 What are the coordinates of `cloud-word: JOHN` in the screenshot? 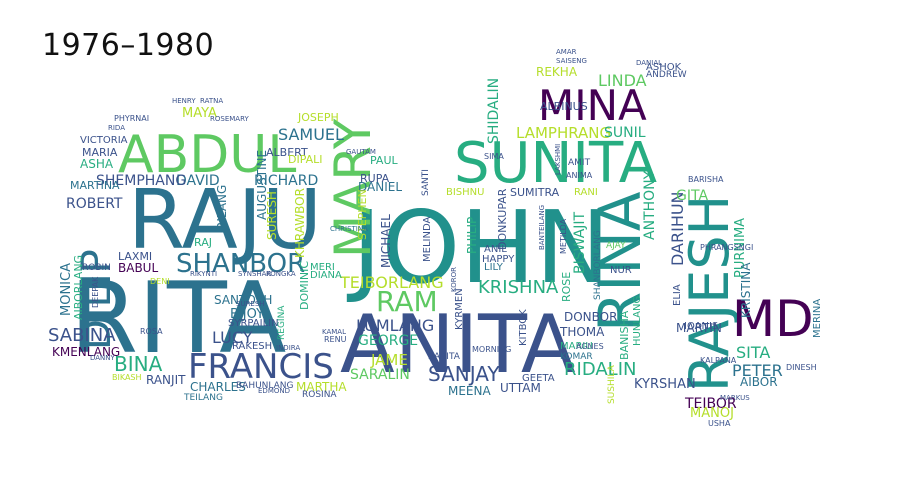 It's located at (478, 247).